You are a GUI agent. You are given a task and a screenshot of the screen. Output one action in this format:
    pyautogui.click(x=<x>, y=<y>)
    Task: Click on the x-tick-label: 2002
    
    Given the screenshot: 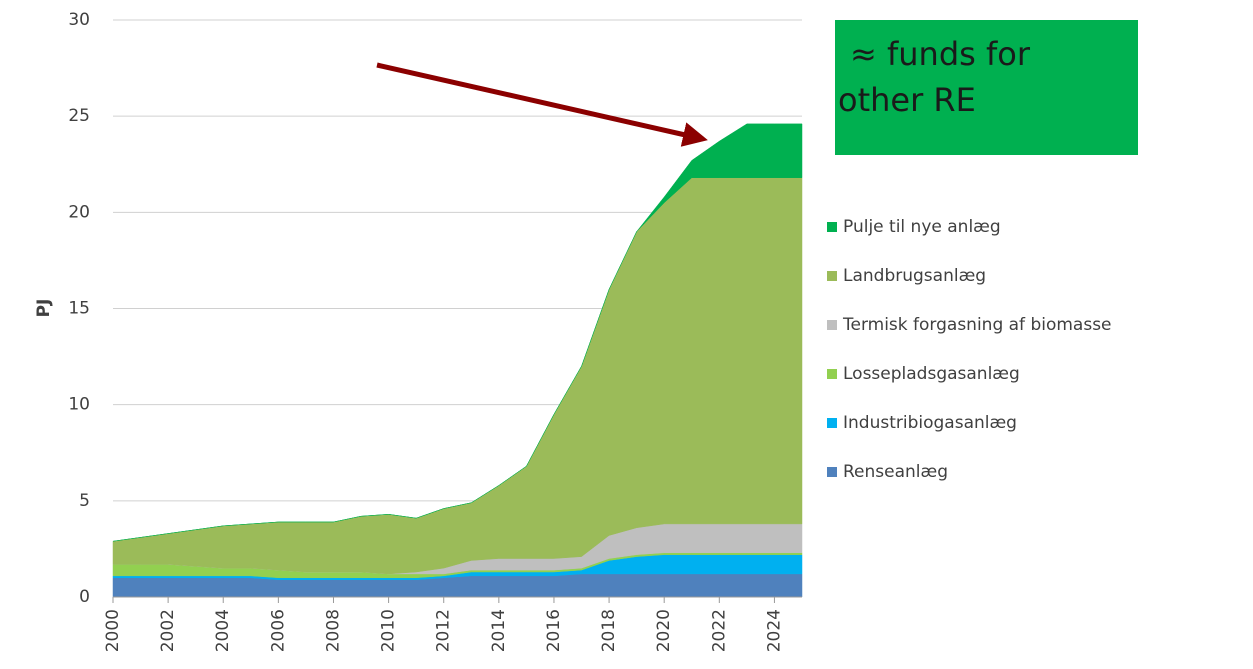 What is the action you would take?
    pyautogui.click(x=168, y=630)
    